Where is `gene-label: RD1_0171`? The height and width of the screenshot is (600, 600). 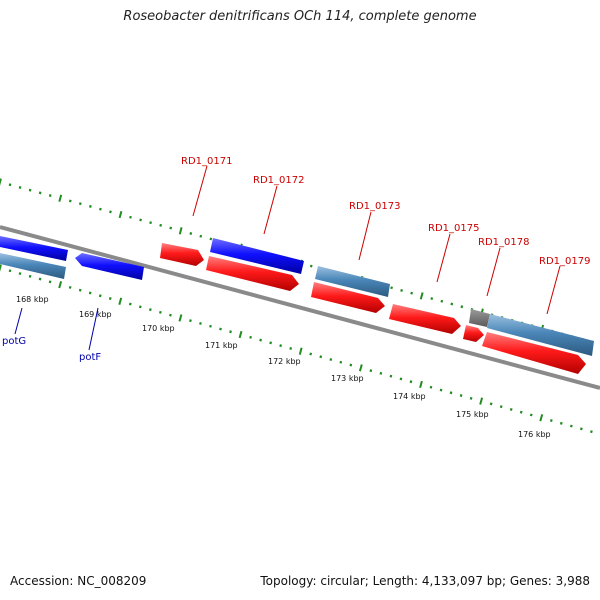
gene-label: RD1_0171 is located at coordinates (206, 161).